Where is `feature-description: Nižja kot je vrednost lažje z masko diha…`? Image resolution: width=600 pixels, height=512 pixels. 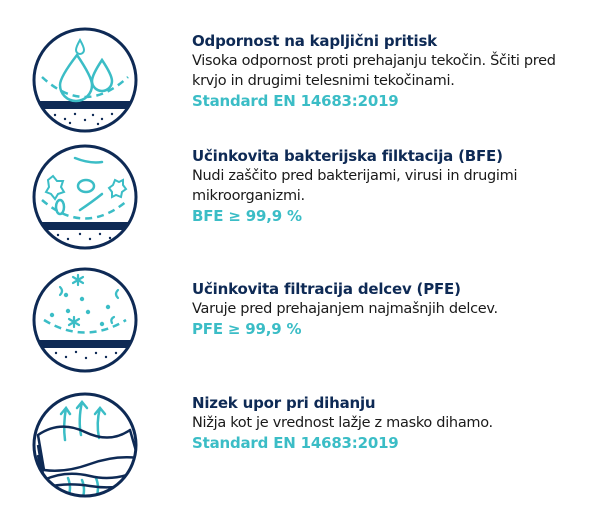
feature-description: Nižja kot je vrednost lažje z masko diha… is located at coordinates (342, 423).